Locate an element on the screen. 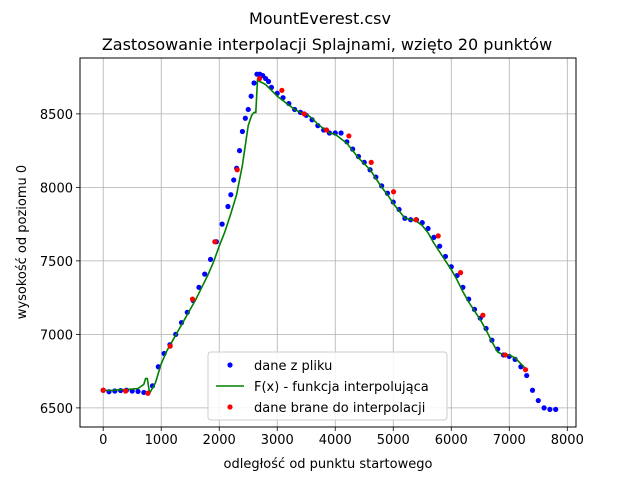 The image size is (640, 480). x-tick-label: 1000 is located at coordinates (161, 440).